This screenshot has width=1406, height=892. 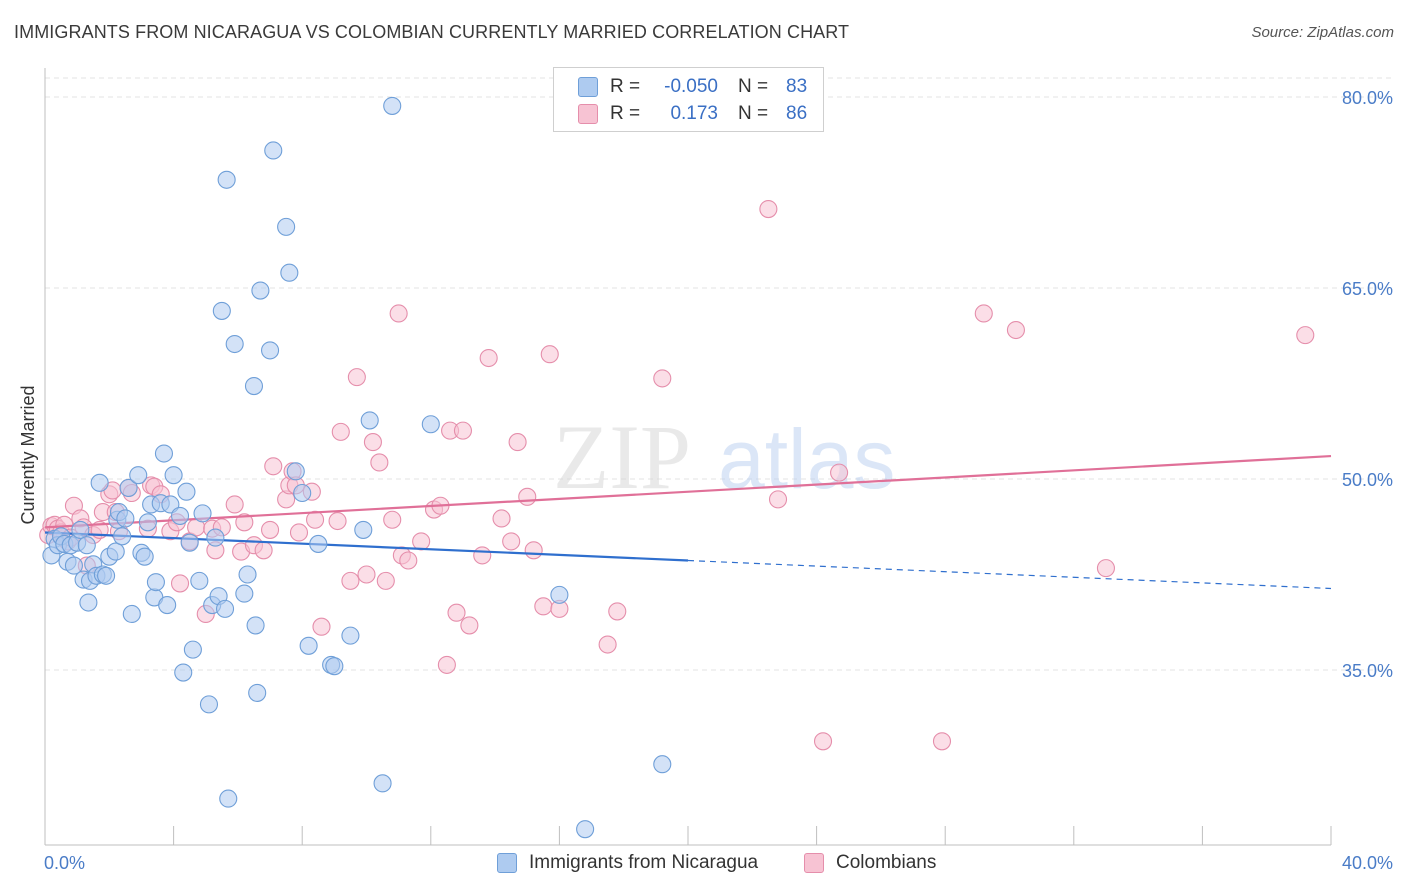 I want to click on watermark: ZIP atlas, so click(x=724, y=457).